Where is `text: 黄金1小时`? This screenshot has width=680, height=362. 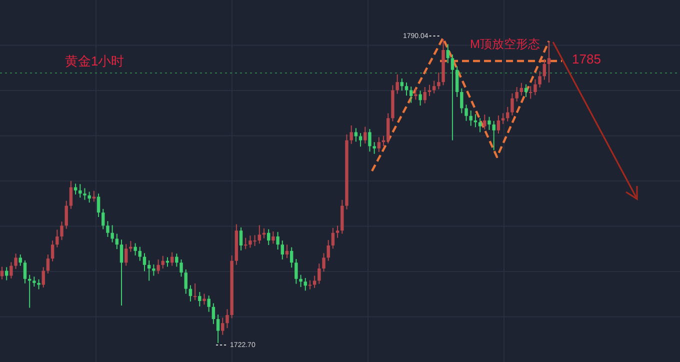 text: 黄金1小时 is located at coordinates (94, 60).